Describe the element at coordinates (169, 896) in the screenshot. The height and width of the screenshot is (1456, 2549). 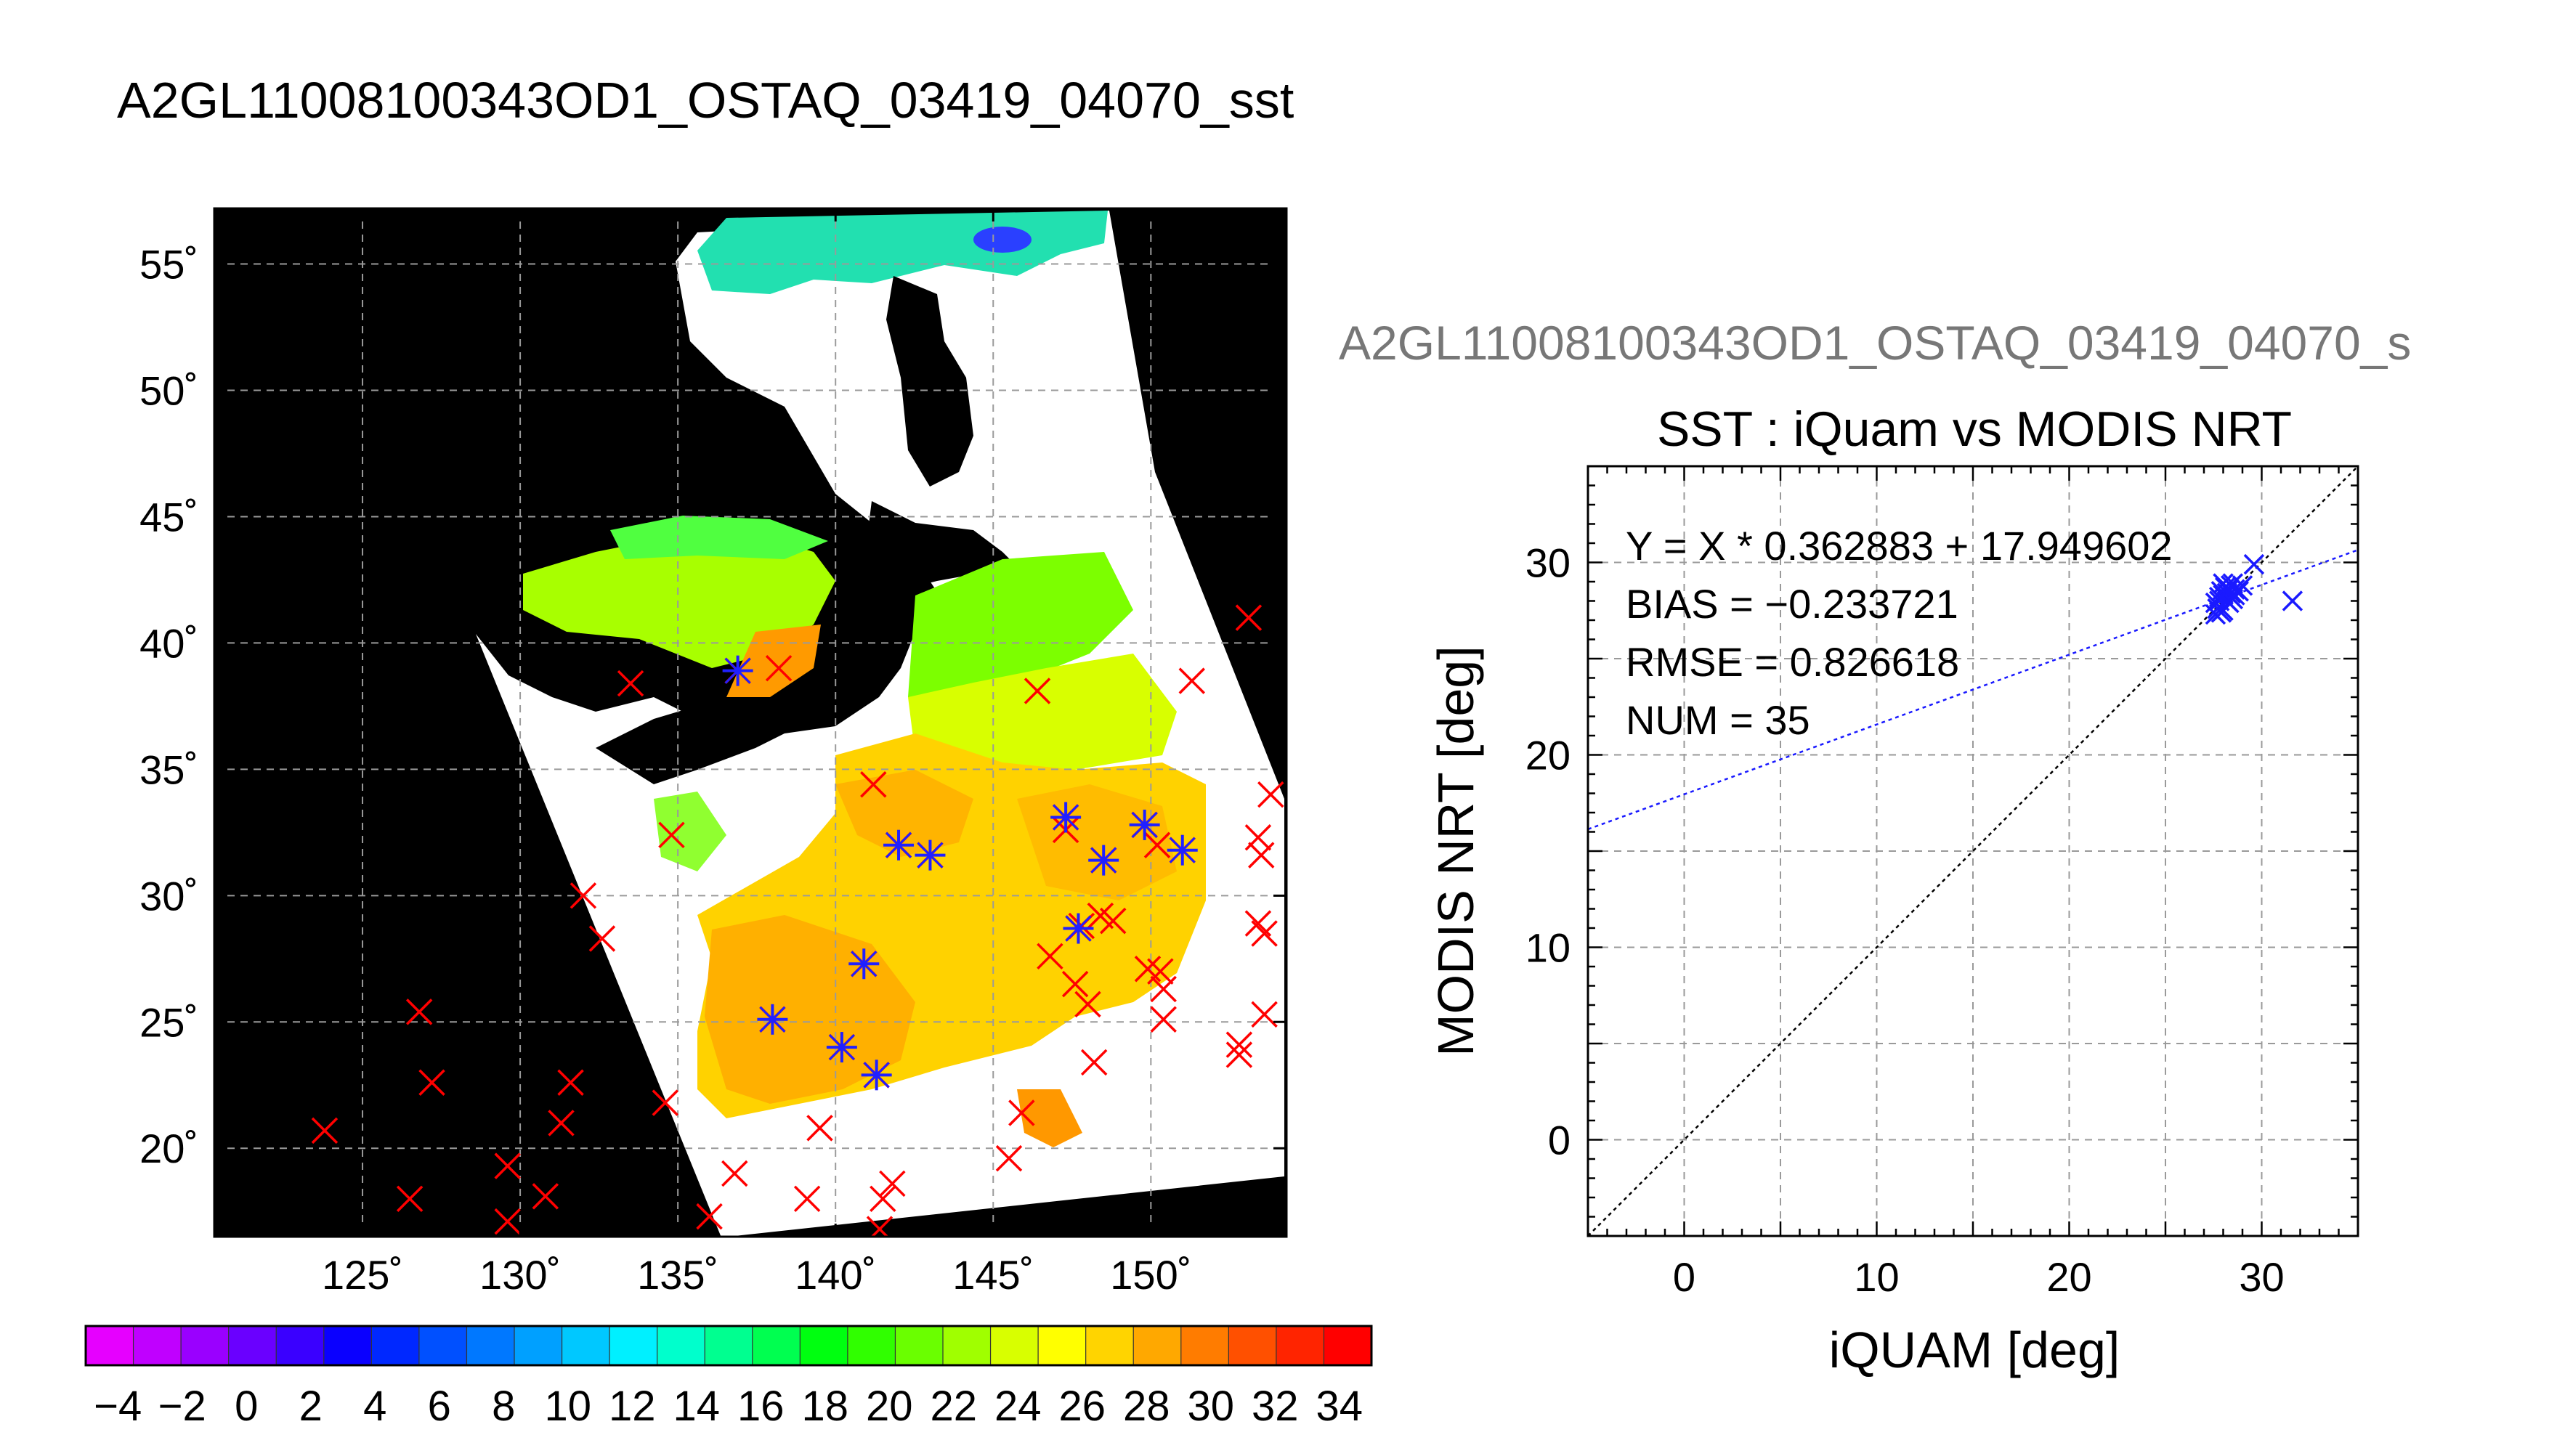
I see `map-lat-tick-label: 30˚` at that location.